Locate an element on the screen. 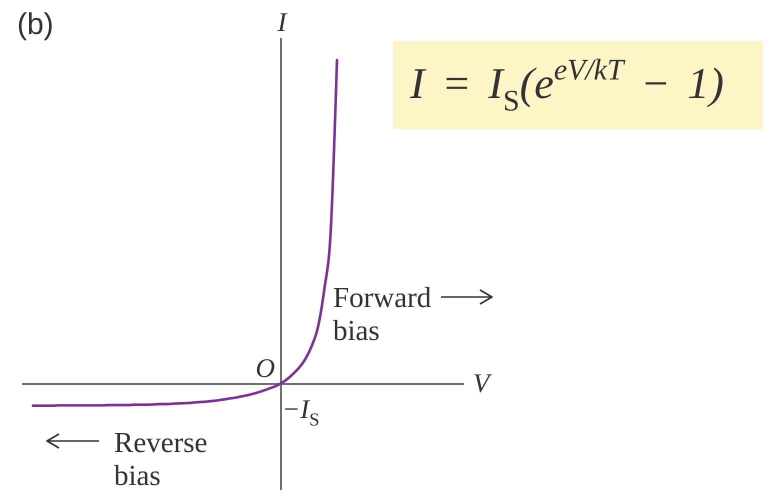 This screenshot has width=767, height=493. text: I = I$_{S}$(e$^{eV/kT}$ − 1) is located at coordinates (566, 86).